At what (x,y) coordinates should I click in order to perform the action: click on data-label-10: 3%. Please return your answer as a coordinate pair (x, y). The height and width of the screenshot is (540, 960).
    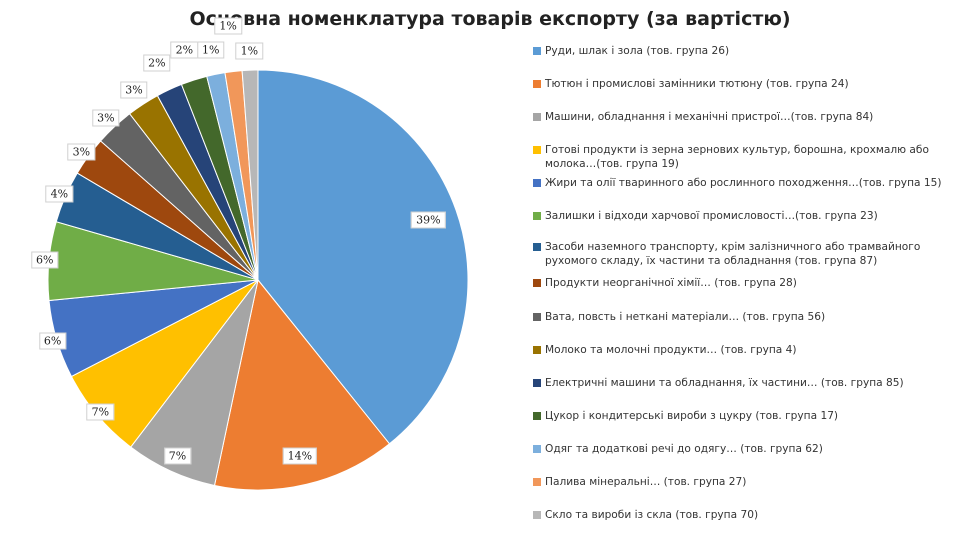
    Looking at the image, I should click on (134, 90).